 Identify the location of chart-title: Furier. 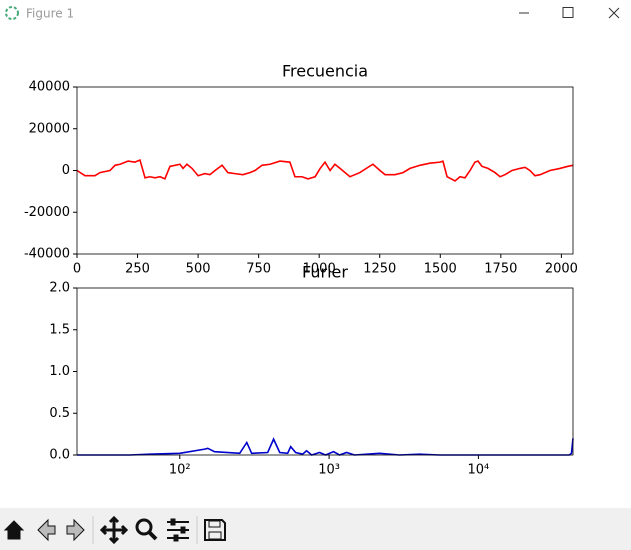
(325, 272).